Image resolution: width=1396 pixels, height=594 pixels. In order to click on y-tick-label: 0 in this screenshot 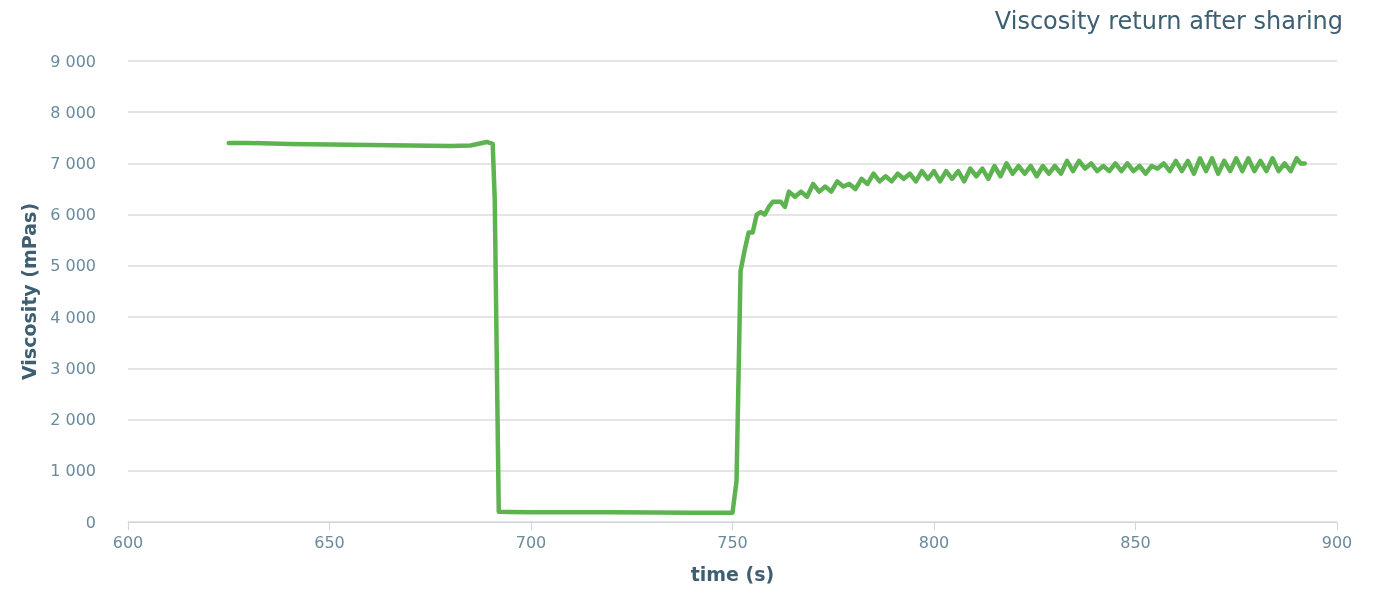, I will do `click(90, 522)`.